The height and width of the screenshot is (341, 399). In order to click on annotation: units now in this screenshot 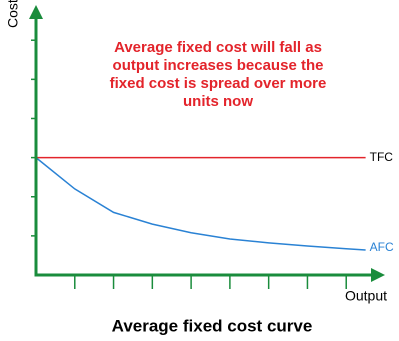, I will do `click(218, 101)`.